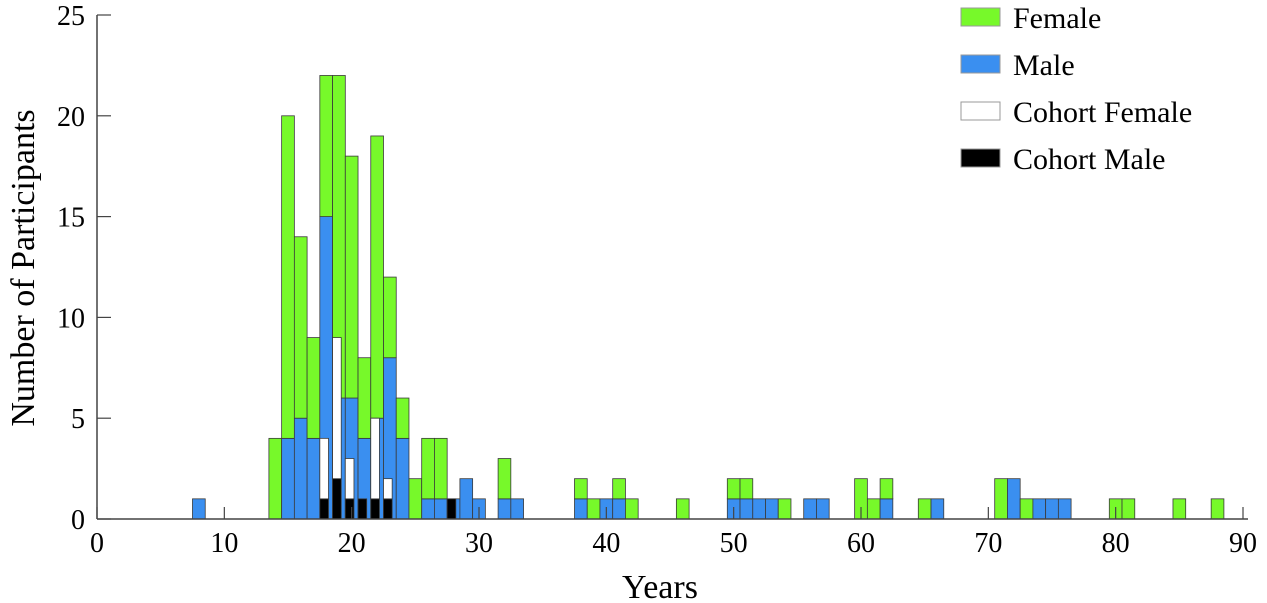 This screenshot has width=1267, height=603. Describe the element at coordinates (224, 543) in the screenshot. I see `x-tick-label: 10` at that location.